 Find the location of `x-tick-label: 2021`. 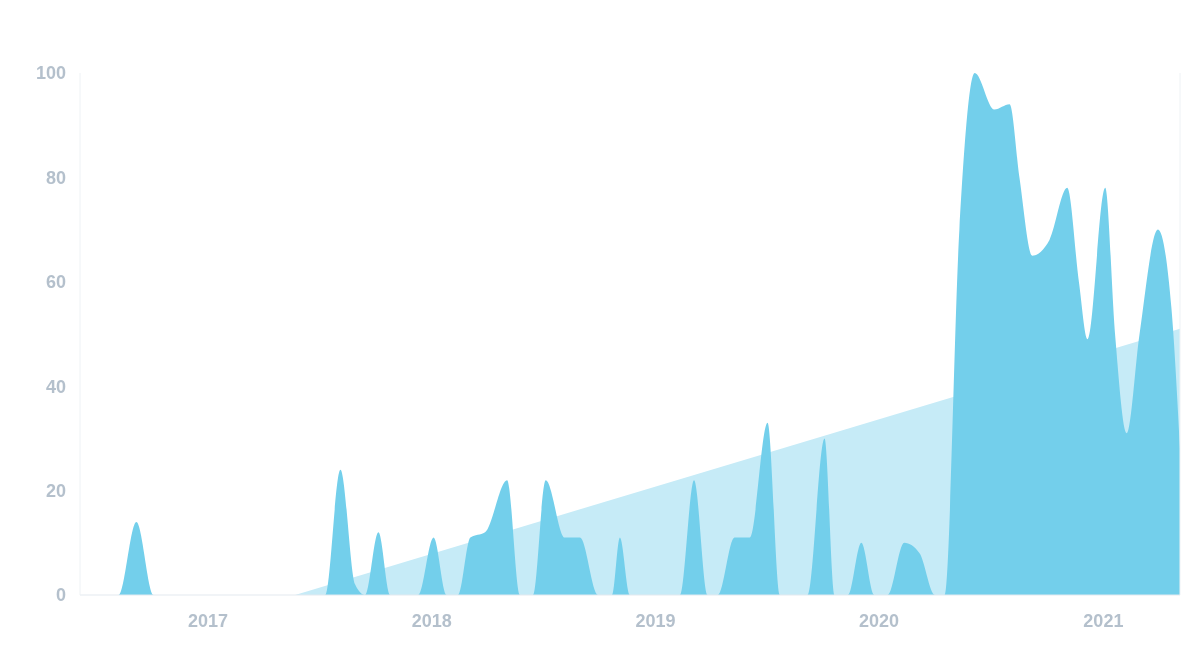

x-tick-label: 2021 is located at coordinates (1103, 621).